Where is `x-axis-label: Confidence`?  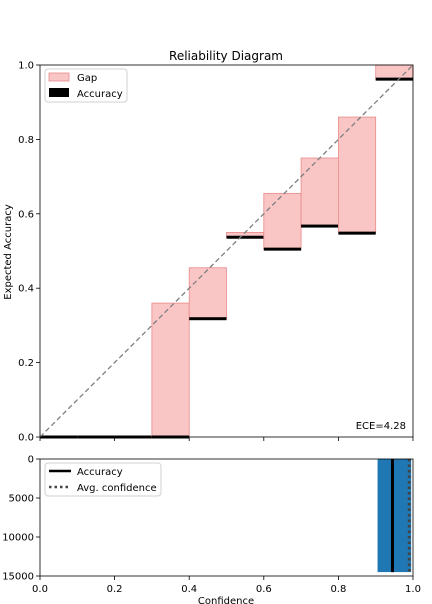
x-axis-label: Confidence is located at coordinates (226, 600).